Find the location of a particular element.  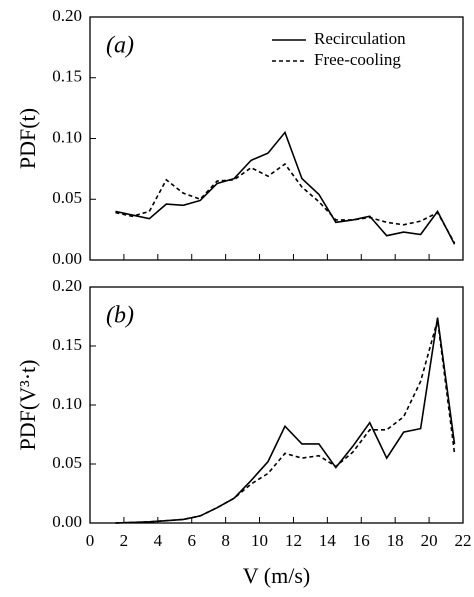

x-tick-label: 20 is located at coordinates (429, 540).